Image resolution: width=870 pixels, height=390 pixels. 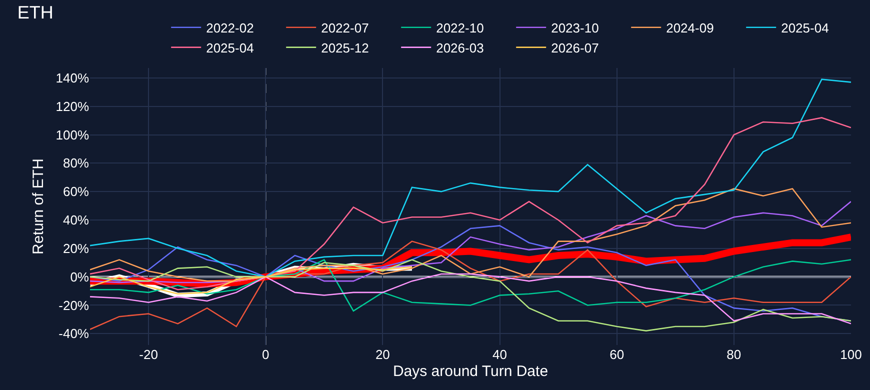 What do you see at coordinates (617, 354) in the screenshot?
I see `x-tick-label: 60` at bounding box center [617, 354].